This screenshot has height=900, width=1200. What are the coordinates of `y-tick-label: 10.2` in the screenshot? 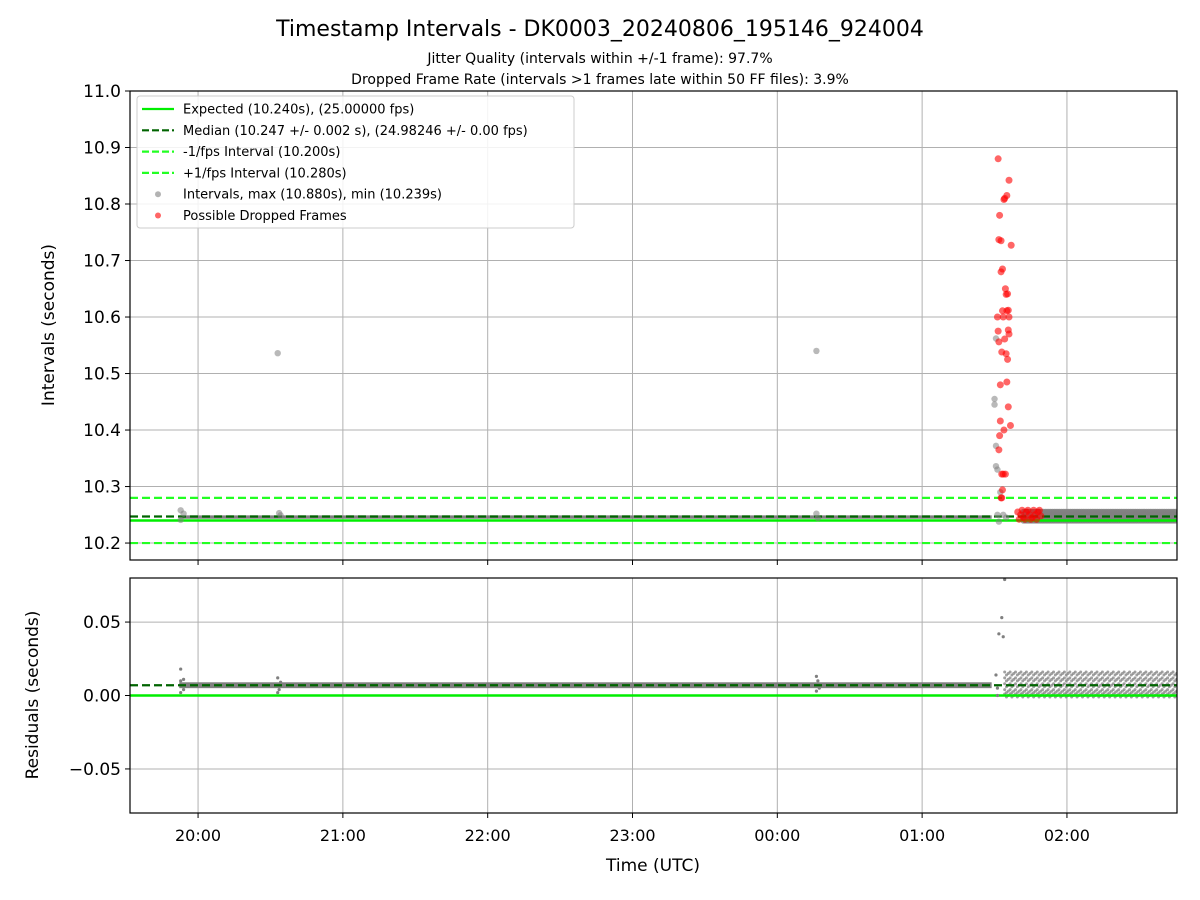 It's located at (102, 544).